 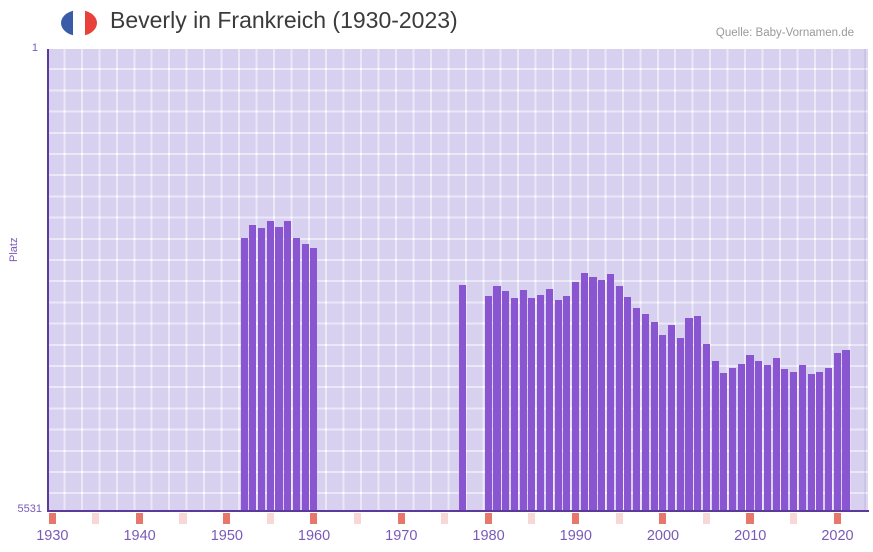 I want to click on x-tick-label: 1960, so click(x=314, y=536).